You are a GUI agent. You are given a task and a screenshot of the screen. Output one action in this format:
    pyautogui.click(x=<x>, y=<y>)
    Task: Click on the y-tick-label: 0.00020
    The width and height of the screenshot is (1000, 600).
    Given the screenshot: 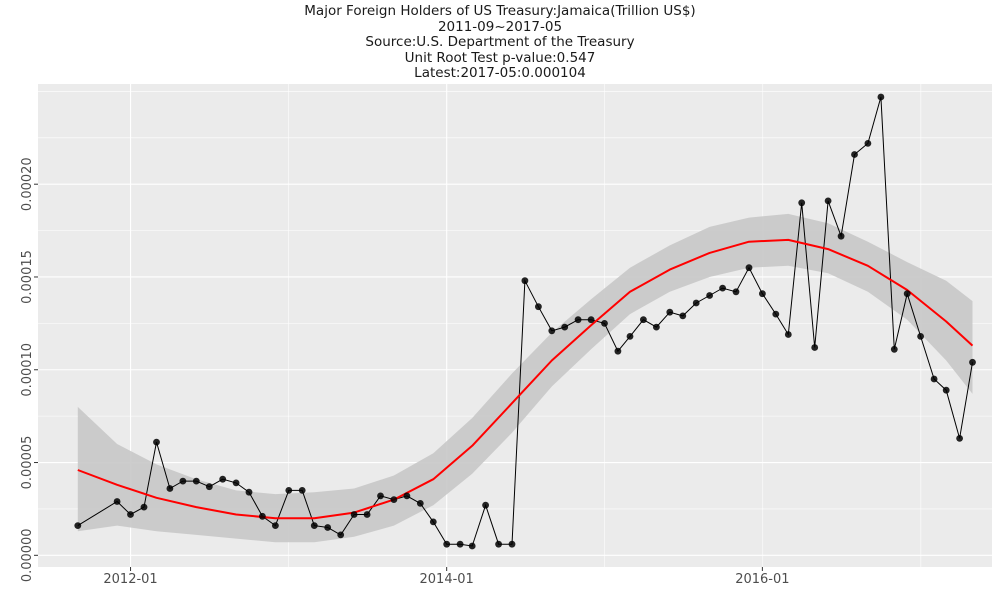 What is the action you would take?
    pyautogui.click(x=27, y=184)
    